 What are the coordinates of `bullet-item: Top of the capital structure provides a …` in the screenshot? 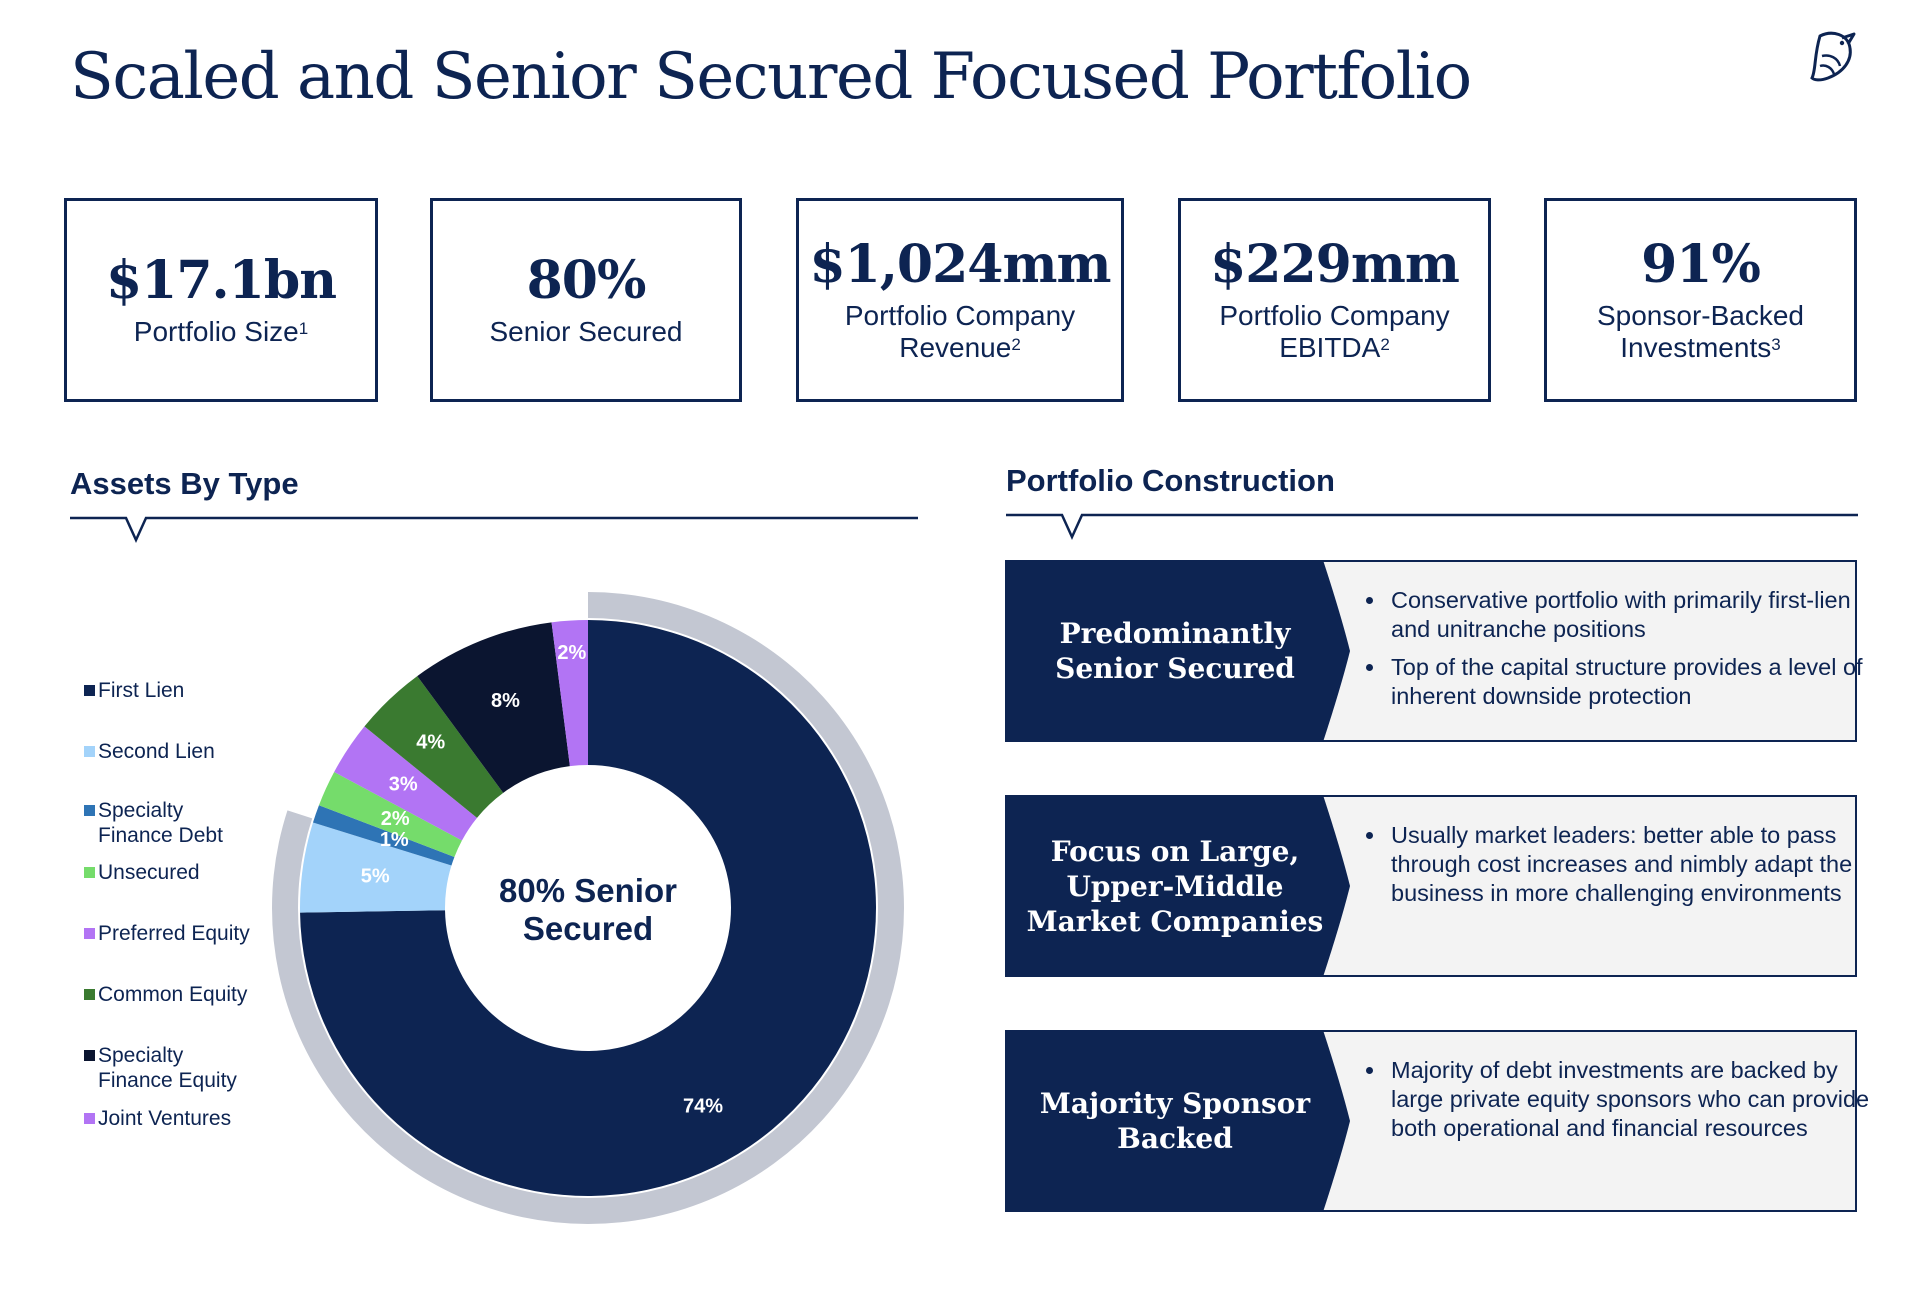 It's located at (1637, 682).